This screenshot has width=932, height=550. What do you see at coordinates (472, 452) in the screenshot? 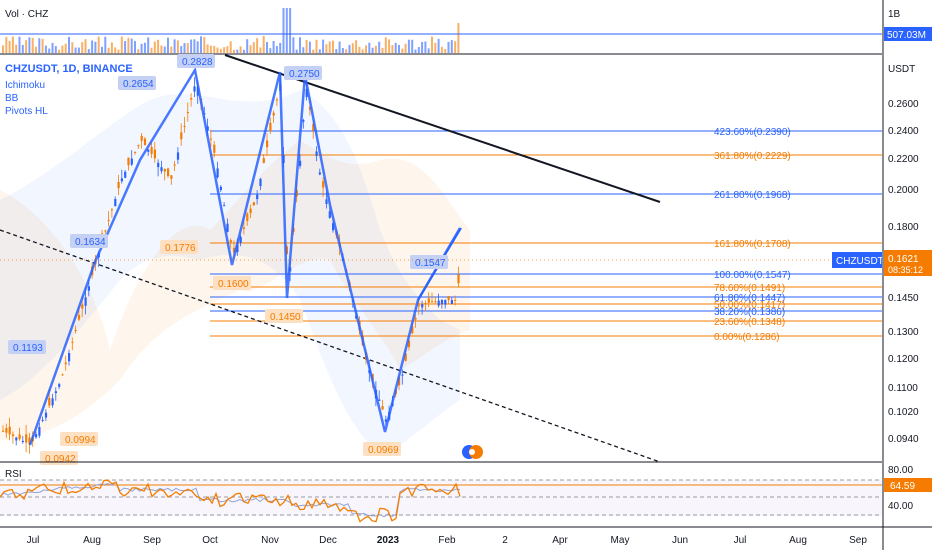
I see `flag-icon` at bounding box center [472, 452].